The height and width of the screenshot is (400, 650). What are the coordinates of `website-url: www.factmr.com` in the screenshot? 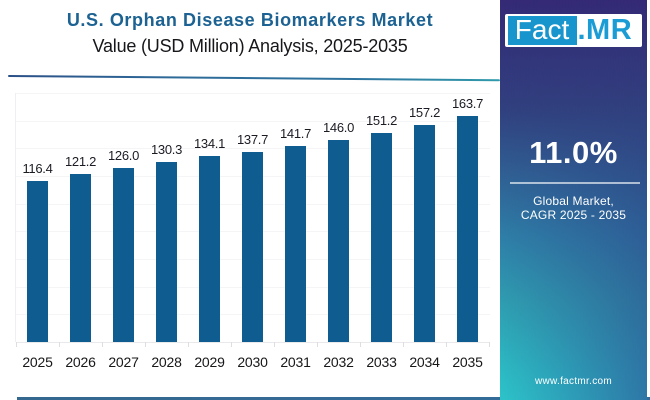 It's located at (573, 381).